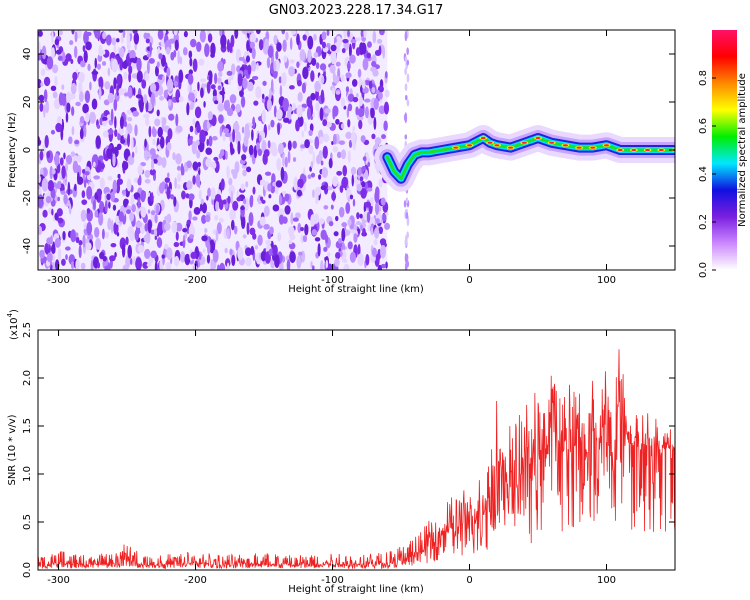  I want to click on y-tick-label: 2.5, so click(27, 330).